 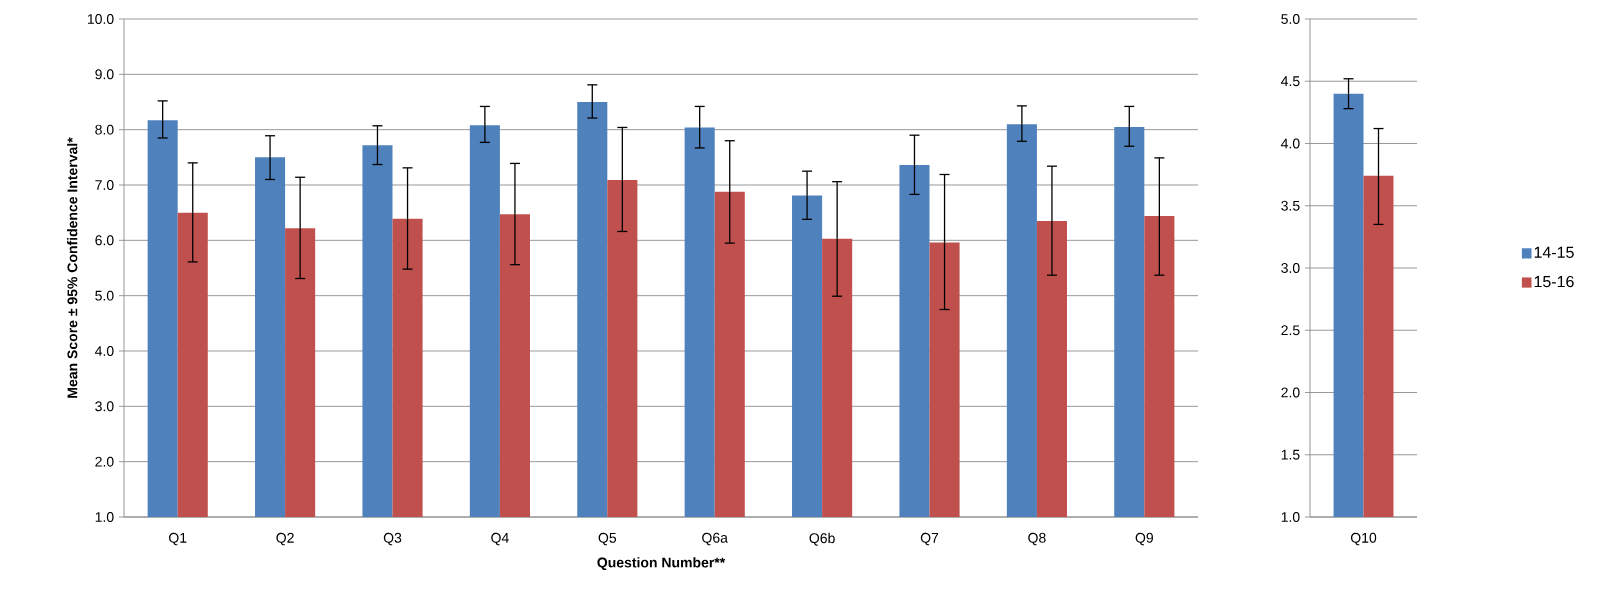 I want to click on x-tick-label: Q1, so click(x=178, y=539).